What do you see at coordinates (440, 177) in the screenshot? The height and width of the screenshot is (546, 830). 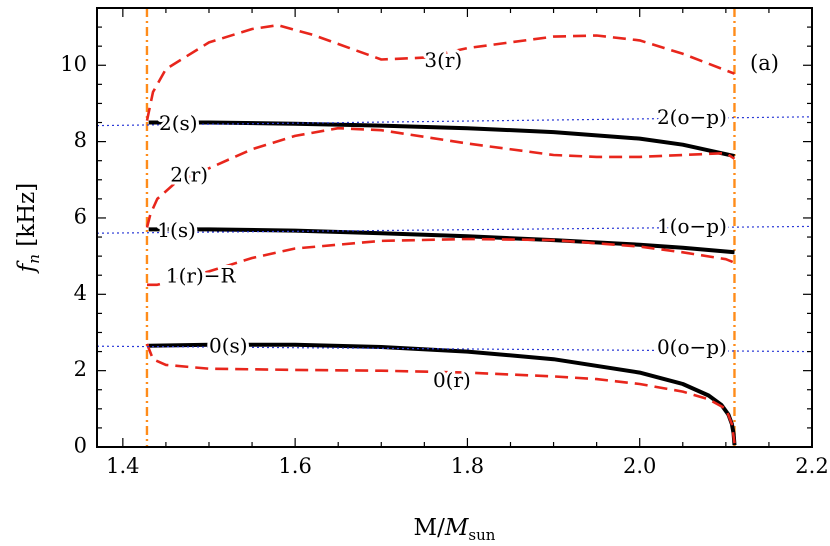 I see `series-line-r2` at bounding box center [440, 177].